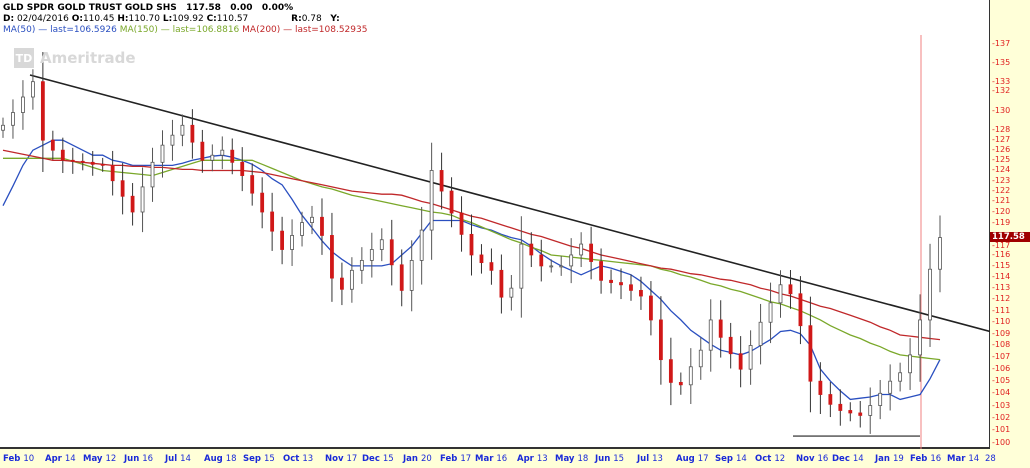 The image size is (1030, 468). I want to click on ma200-legend: MA(200) — last=108.52935, so click(305, 30).